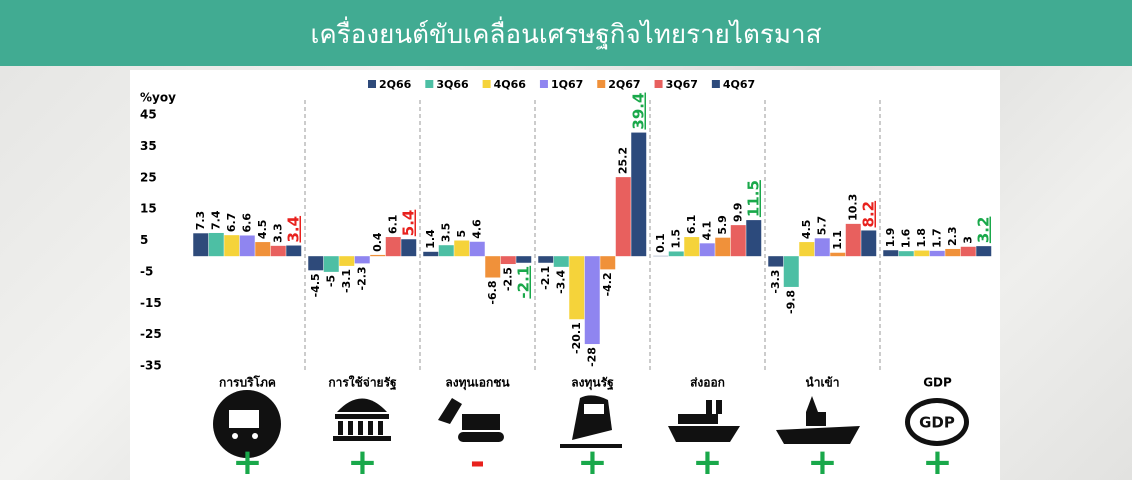 The image size is (1132, 480). I want to click on value-label: 1.4, so click(430, 239).